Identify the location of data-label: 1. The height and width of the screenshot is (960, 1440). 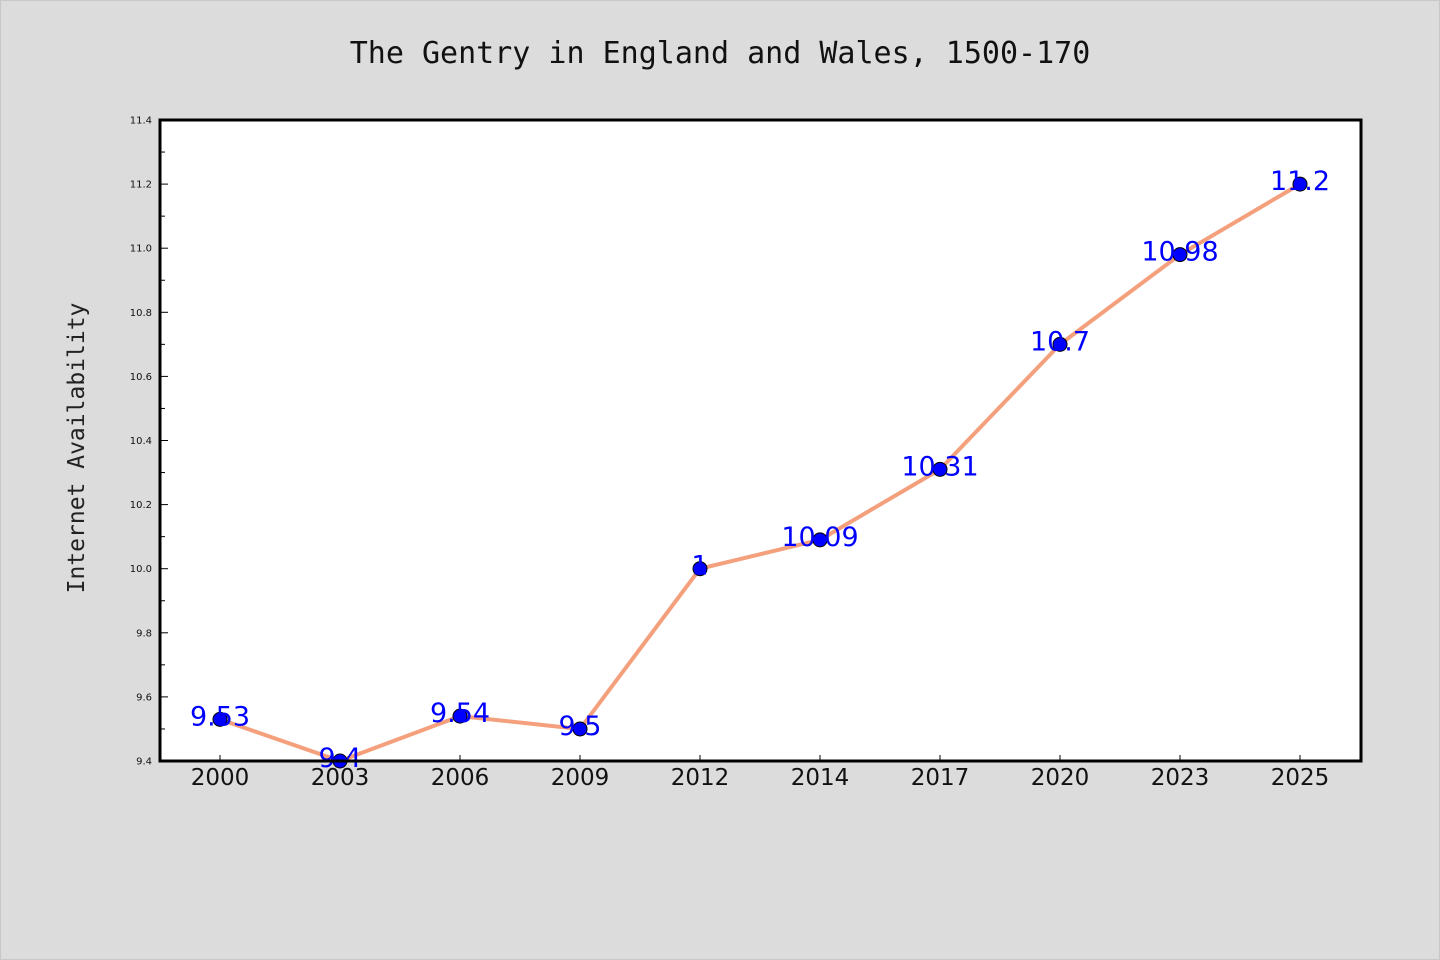
(699, 566).